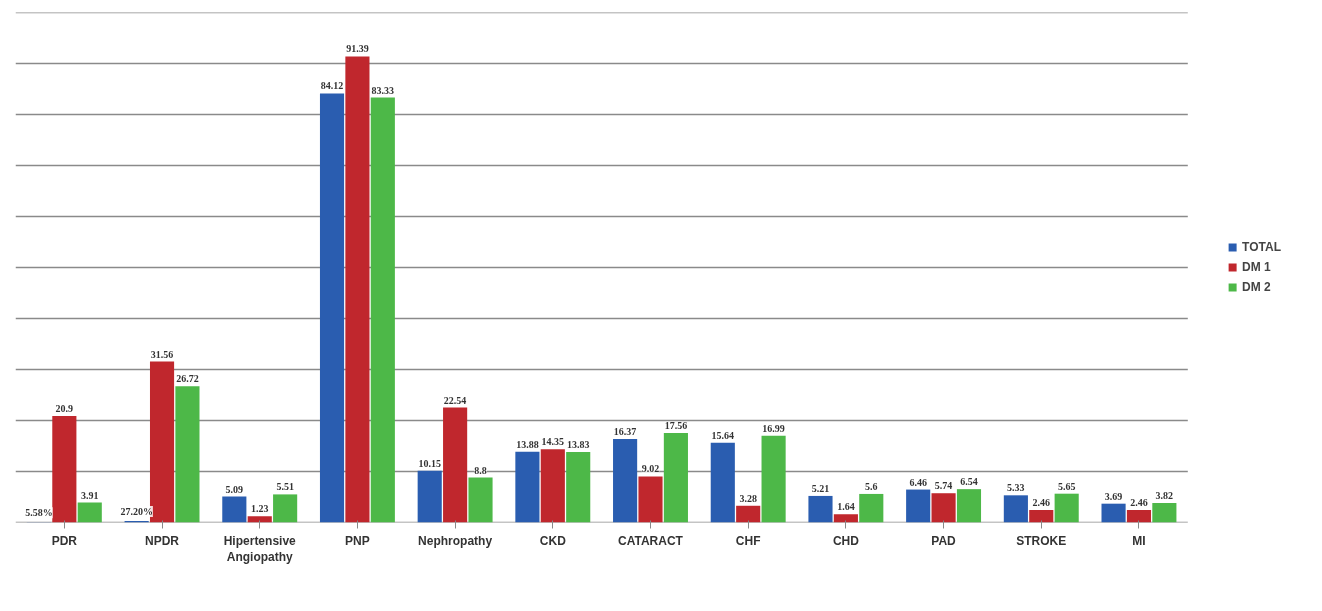 The width and height of the screenshot is (1322, 611). I want to click on data-label: 5.33, so click(1016, 488).